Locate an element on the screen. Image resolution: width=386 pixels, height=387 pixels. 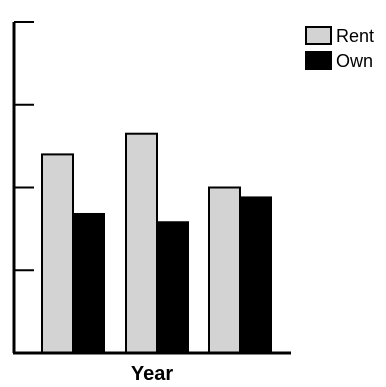
legend: Rent Own is located at coordinates (339, 48).